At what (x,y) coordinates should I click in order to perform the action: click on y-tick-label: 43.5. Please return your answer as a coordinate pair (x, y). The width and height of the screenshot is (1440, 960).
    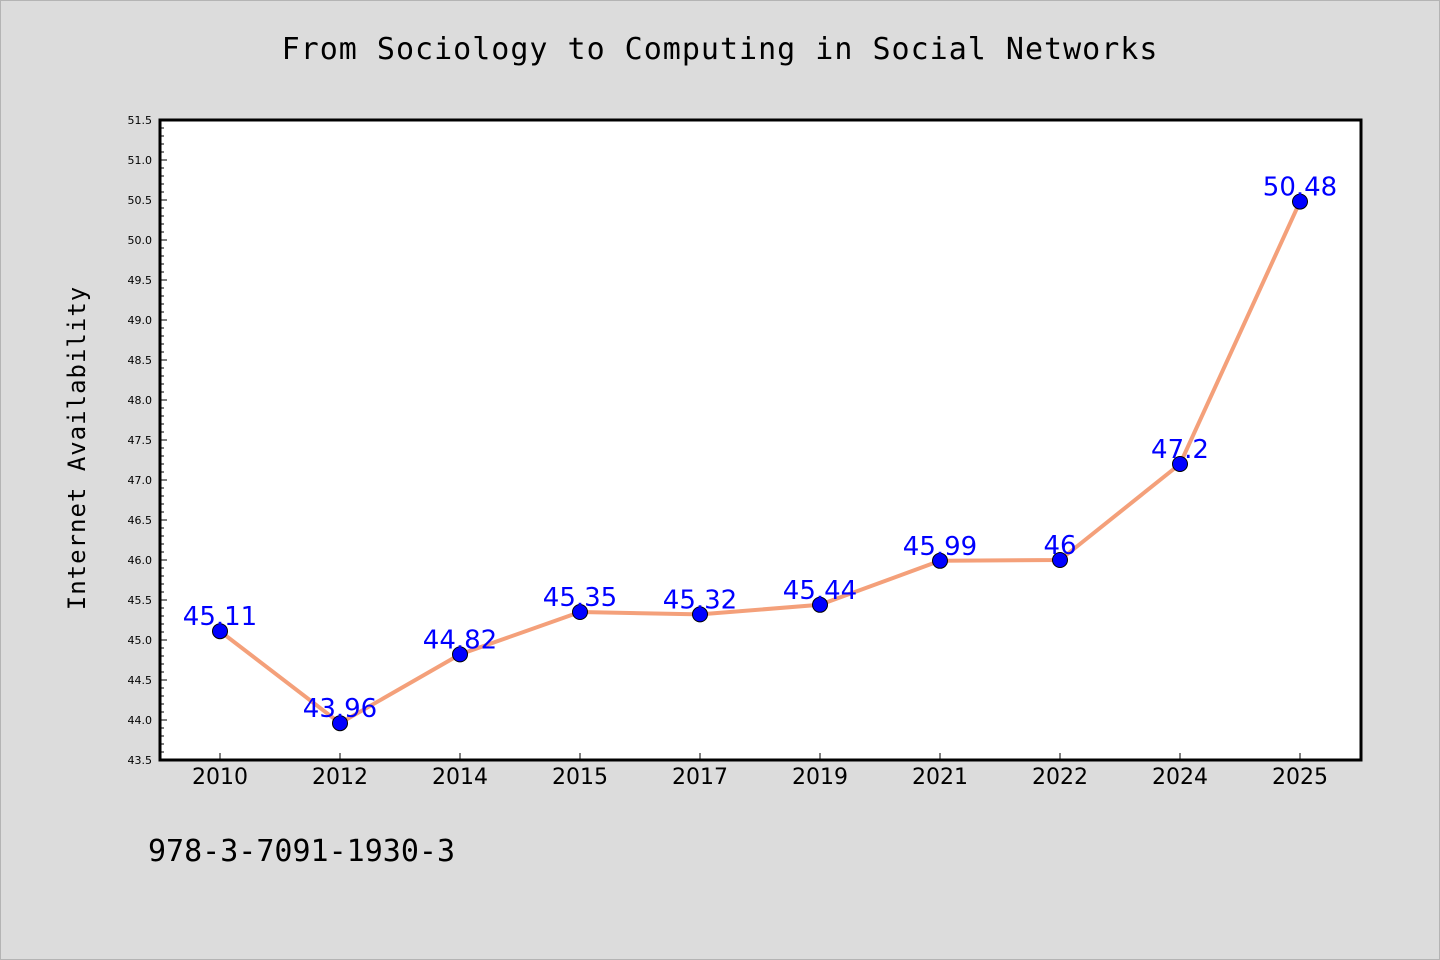
    Looking at the image, I should click on (140, 760).